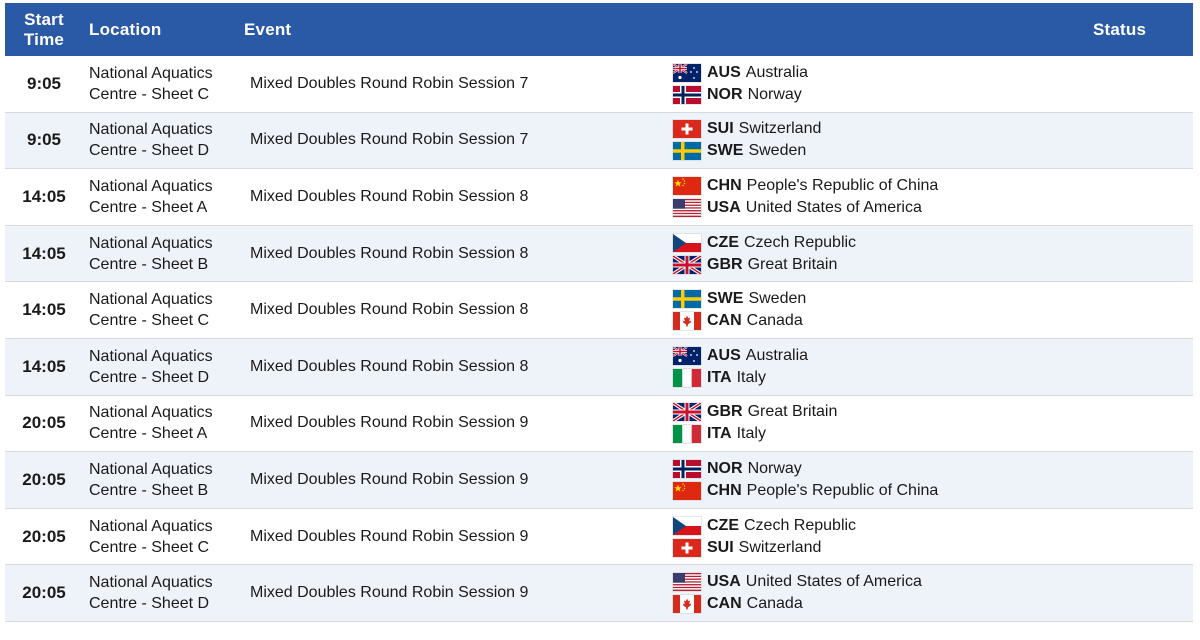  What do you see at coordinates (800, 242) in the screenshot?
I see `team-name: Czech Republic` at bounding box center [800, 242].